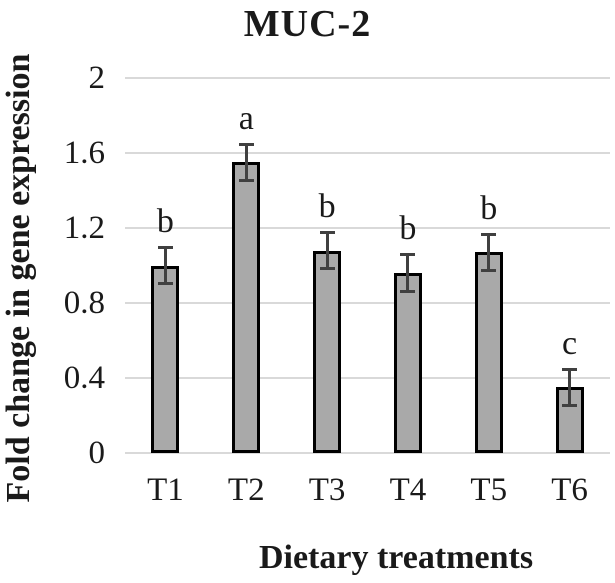  Describe the element at coordinates (489, 234) in the screenshot. I see `error-bar-cap-top-T5` at that location.